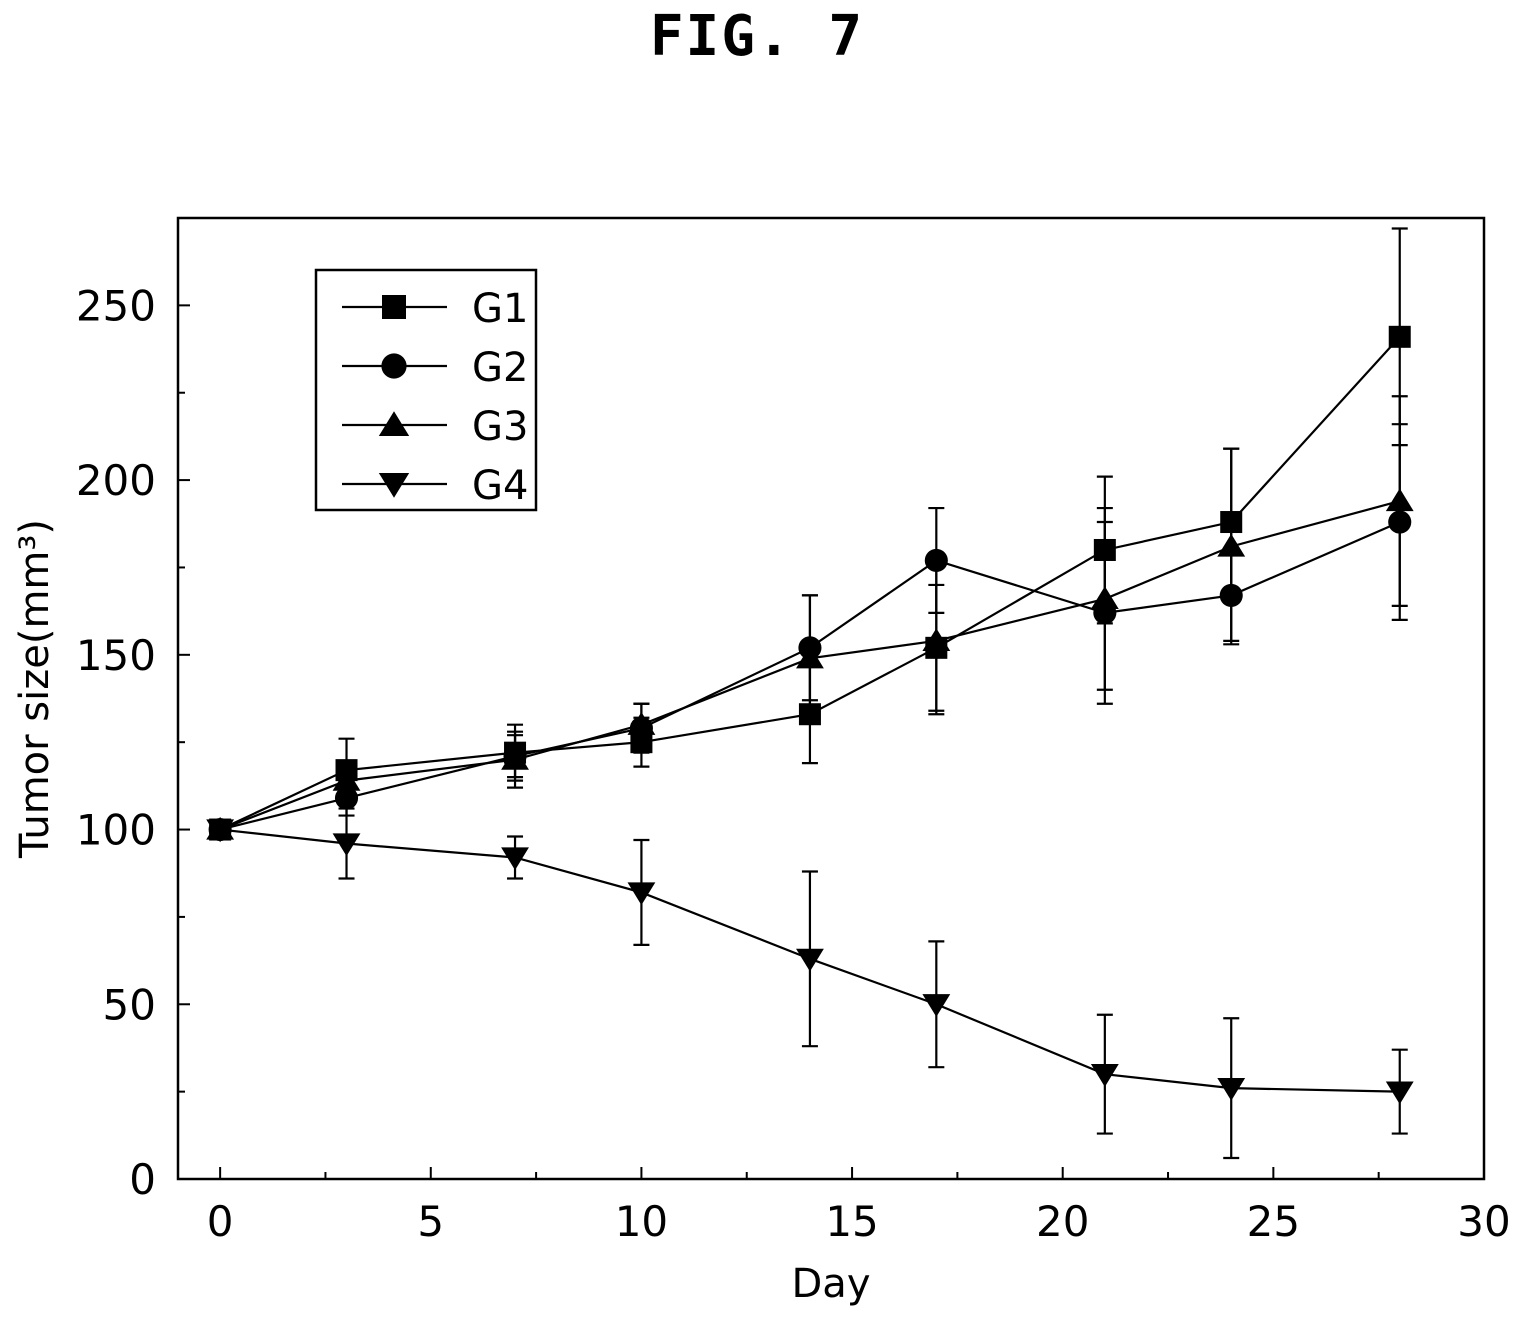 This screenshot has width=1514, height=1317. Describe the element at coordinates (641, 1221) in the screenshot. I see `x-tick-label: 10` at that location.